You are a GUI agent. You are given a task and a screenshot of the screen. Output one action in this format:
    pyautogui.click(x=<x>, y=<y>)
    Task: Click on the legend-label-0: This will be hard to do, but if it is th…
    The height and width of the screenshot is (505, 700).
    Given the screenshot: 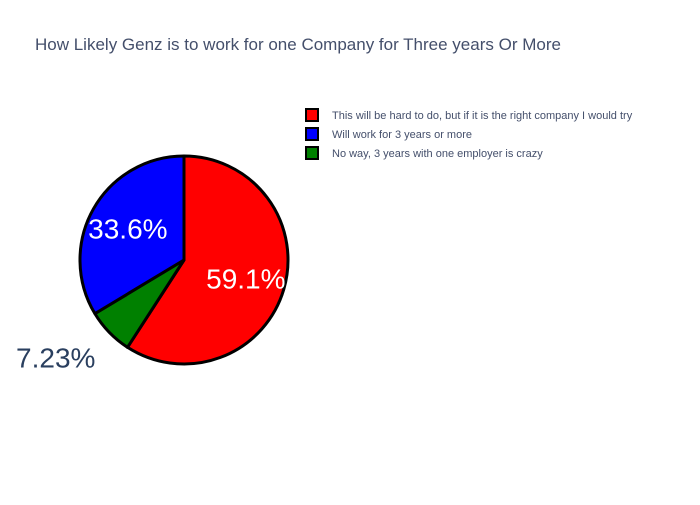 What is the action you would take?
    pyautogui.click(x=482, y=116)
    